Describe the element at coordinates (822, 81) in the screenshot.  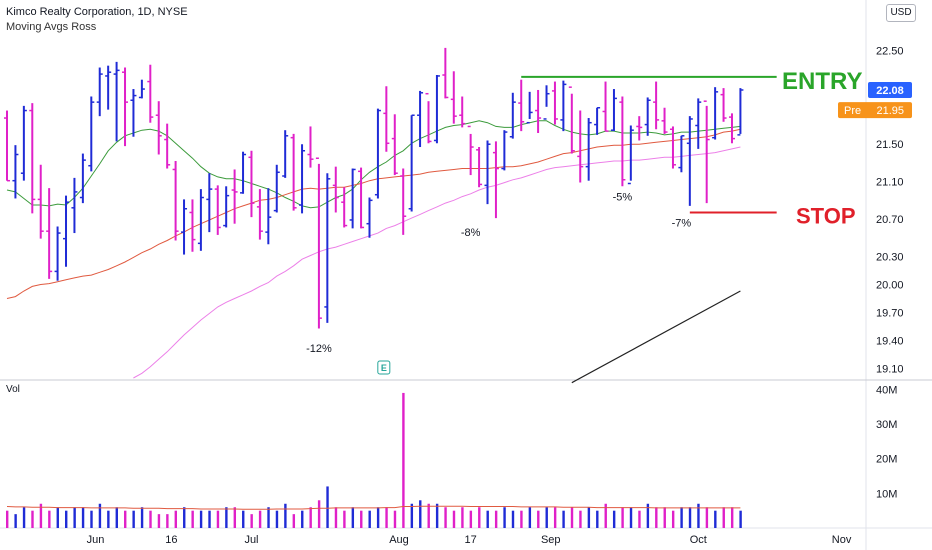
I see `entry-label: ENTRY` at that location.